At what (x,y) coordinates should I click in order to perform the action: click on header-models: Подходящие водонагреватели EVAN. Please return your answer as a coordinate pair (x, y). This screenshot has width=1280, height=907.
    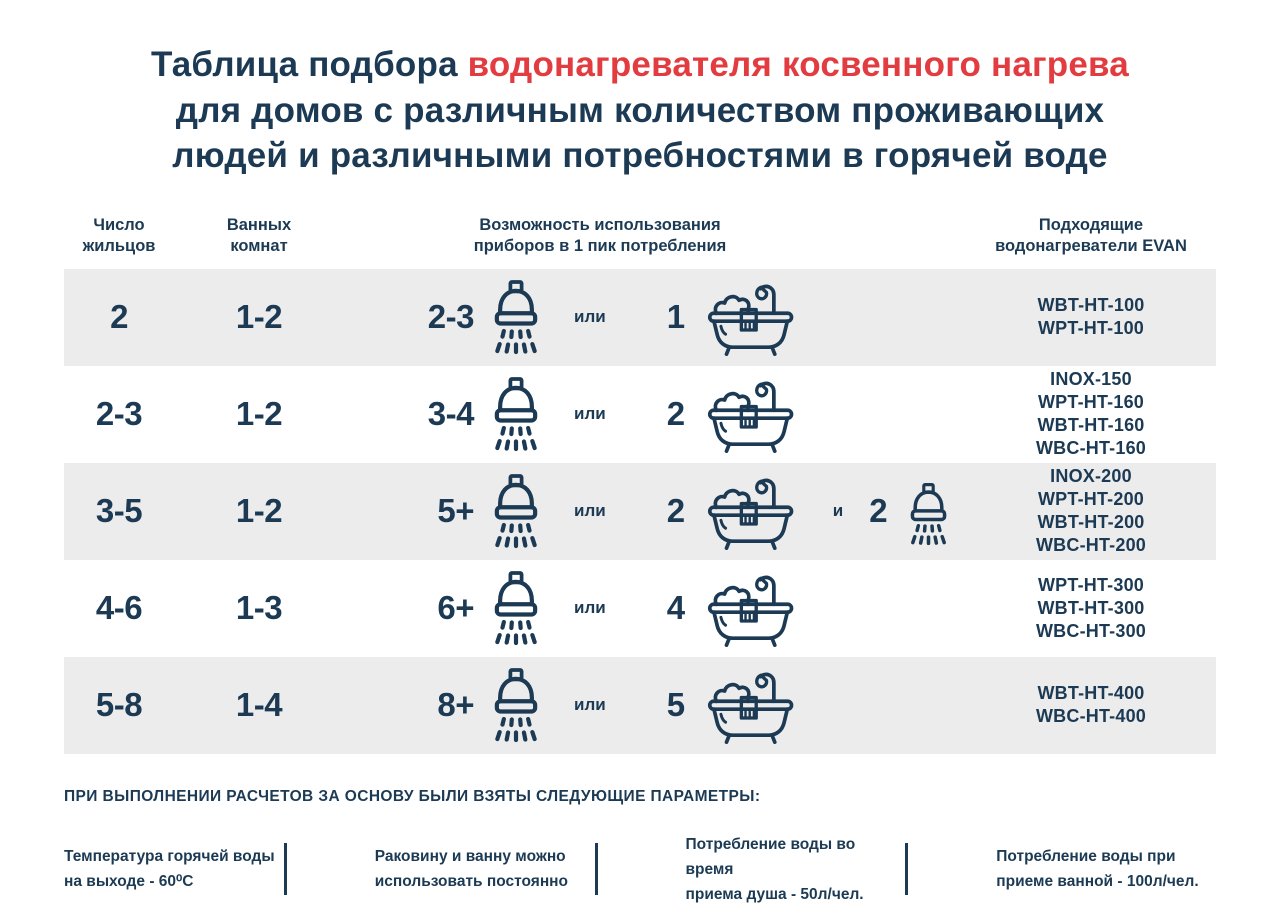
    Looking at the image, I should click on (1091, 235).